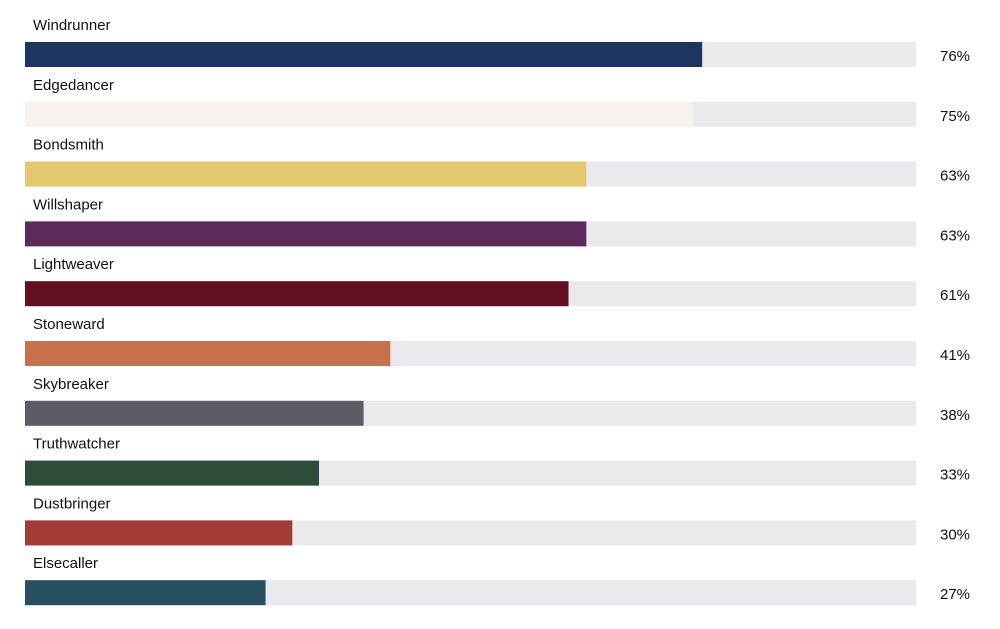 This screenshot has height=629, width=1000. What do you see at coordinates (71, 384) in the screenshot?
I see `category-label: Skybreaker` at bounding box center [71, 384].